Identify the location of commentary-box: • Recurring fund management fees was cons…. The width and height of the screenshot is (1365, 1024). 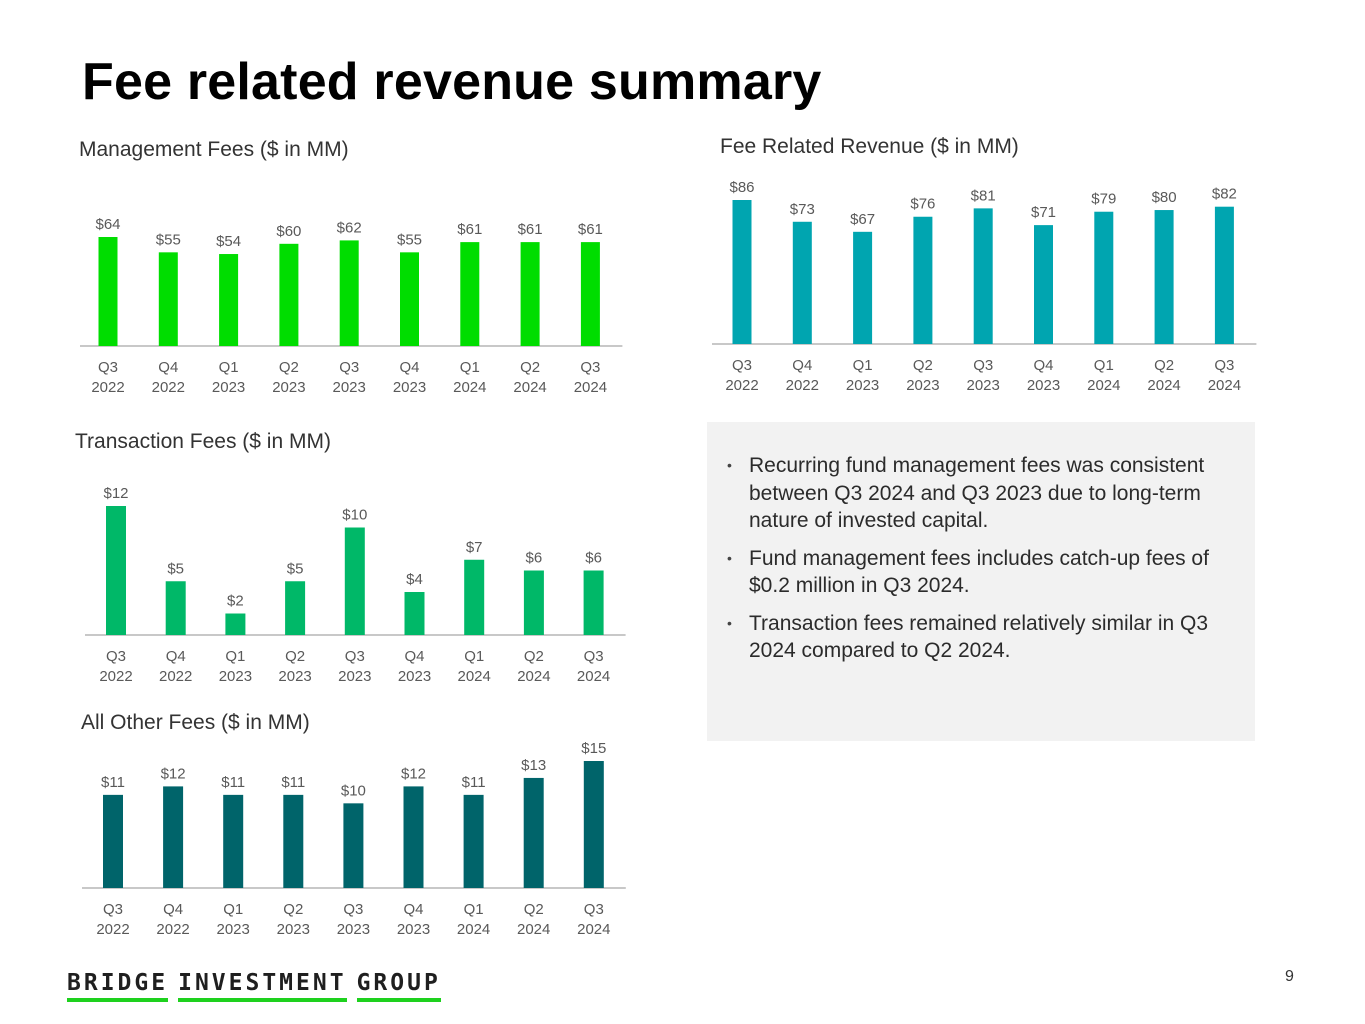
(981, 581).